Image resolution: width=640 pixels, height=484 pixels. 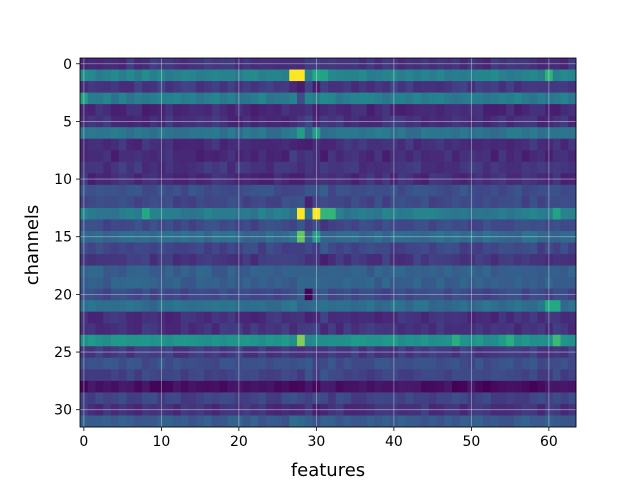 I want to click on y-tick-label: 15, so click(x=63, y=238).